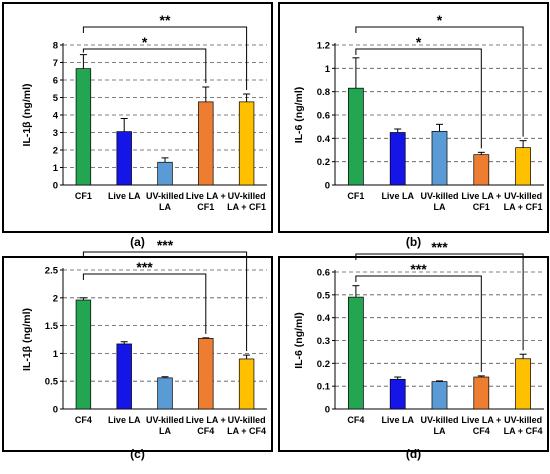 The image size is (550, 474). Describe the element at coordinates (324, 387) in the screenshot. I see `y-tick-label: 0.1` at that location.